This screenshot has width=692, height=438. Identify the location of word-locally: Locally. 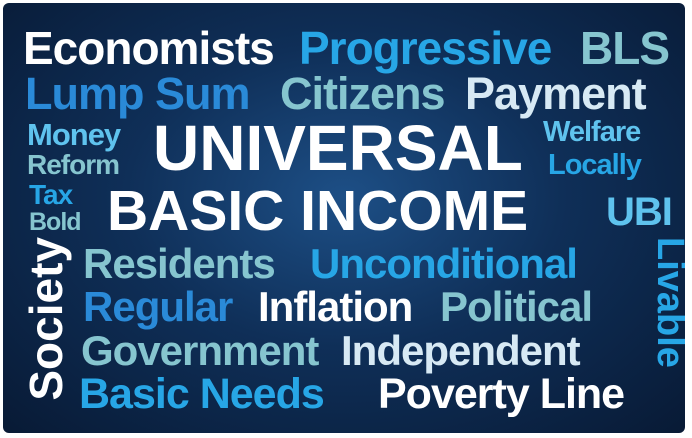
(595, 165).